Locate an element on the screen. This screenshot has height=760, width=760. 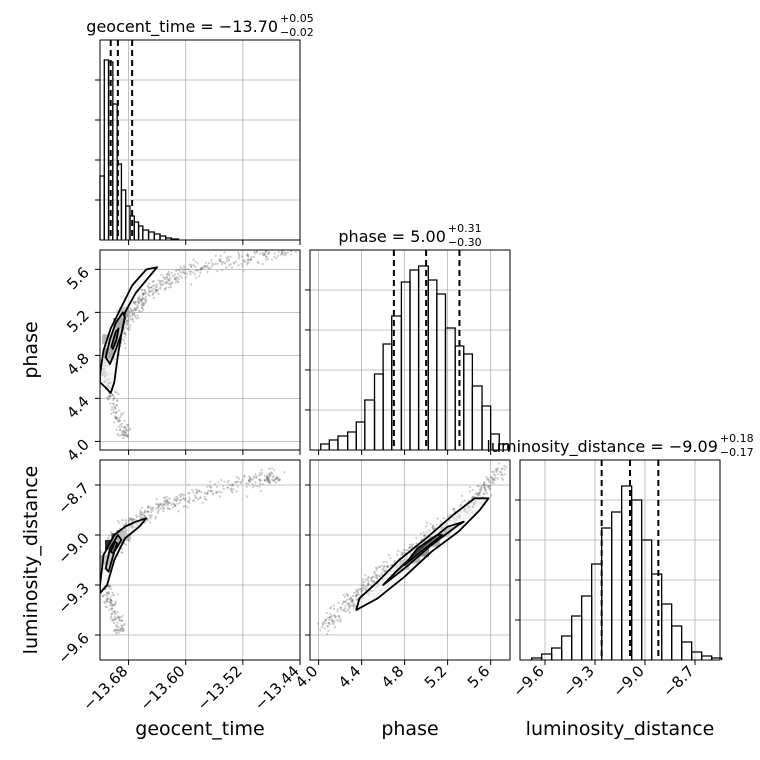
panel-title-luminosity_distance: luminosity_distance = −9.09 +0.18−0.17 is located at coordinates (619, 445).